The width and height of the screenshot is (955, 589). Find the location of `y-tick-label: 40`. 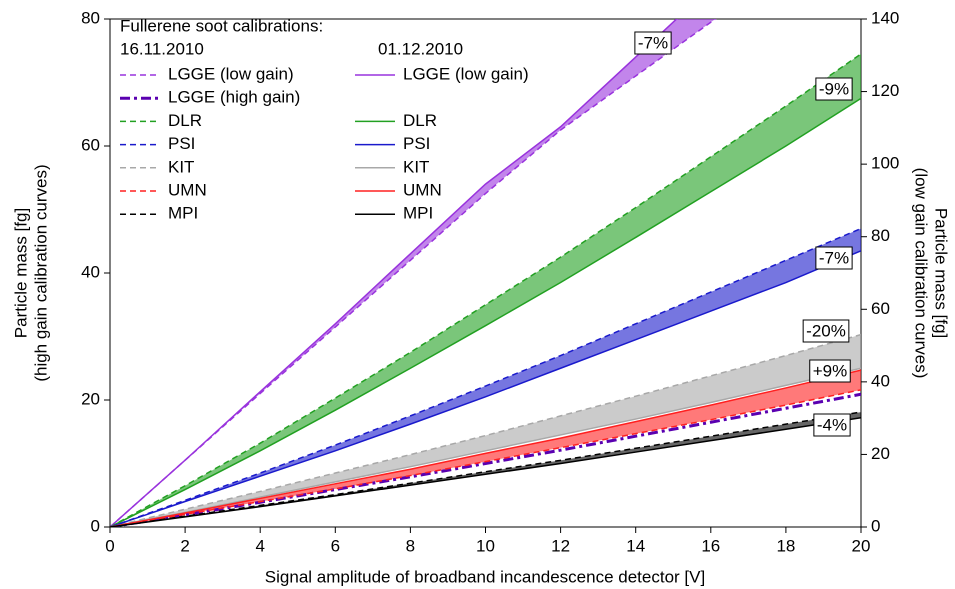

y-tick-label: 40 is located at coordinates (90, 271).